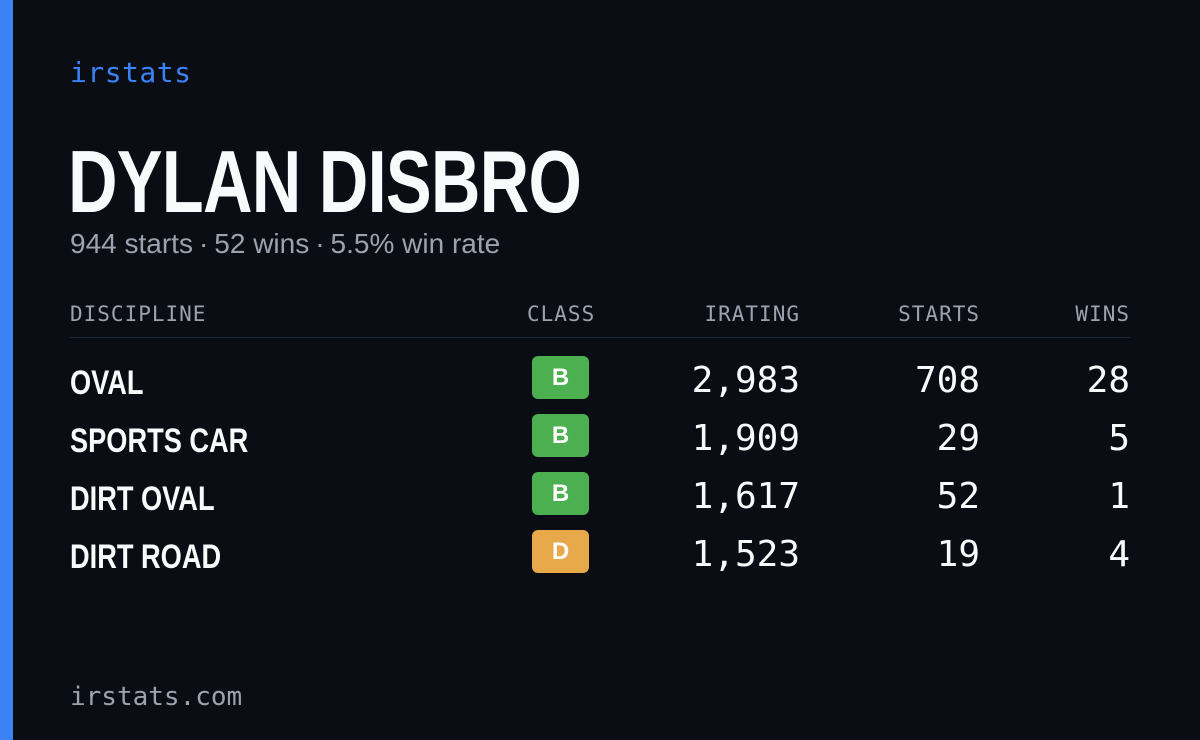 This screenshot has height=740, width=1200. I want to click on player-name: DYLAN DISBRO, so click(325, 181).